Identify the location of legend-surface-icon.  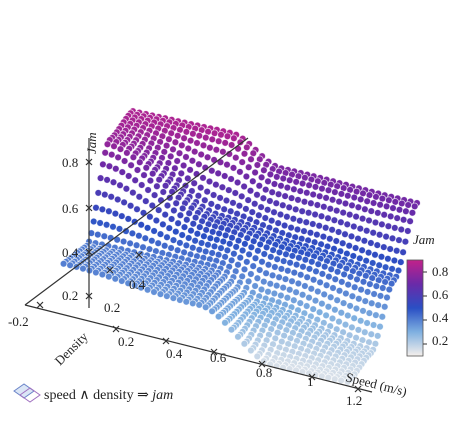
(27, 393).